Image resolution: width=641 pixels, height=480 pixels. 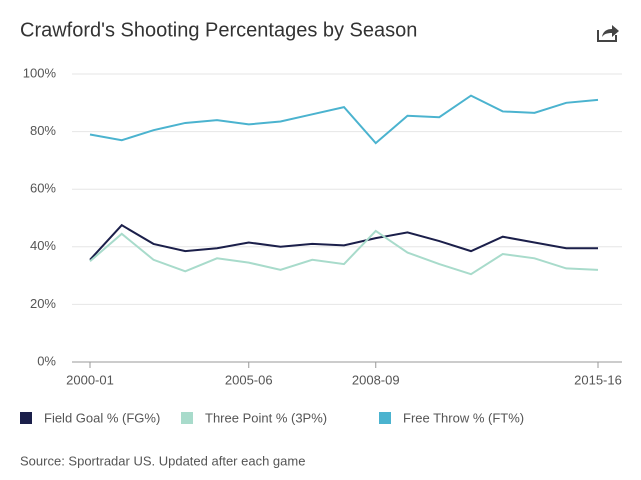 What do you see at coordinates (266, 417) in the screenshot?
I see `legend-label: Three Point % (3P%)` at bounding box center [266, 417].